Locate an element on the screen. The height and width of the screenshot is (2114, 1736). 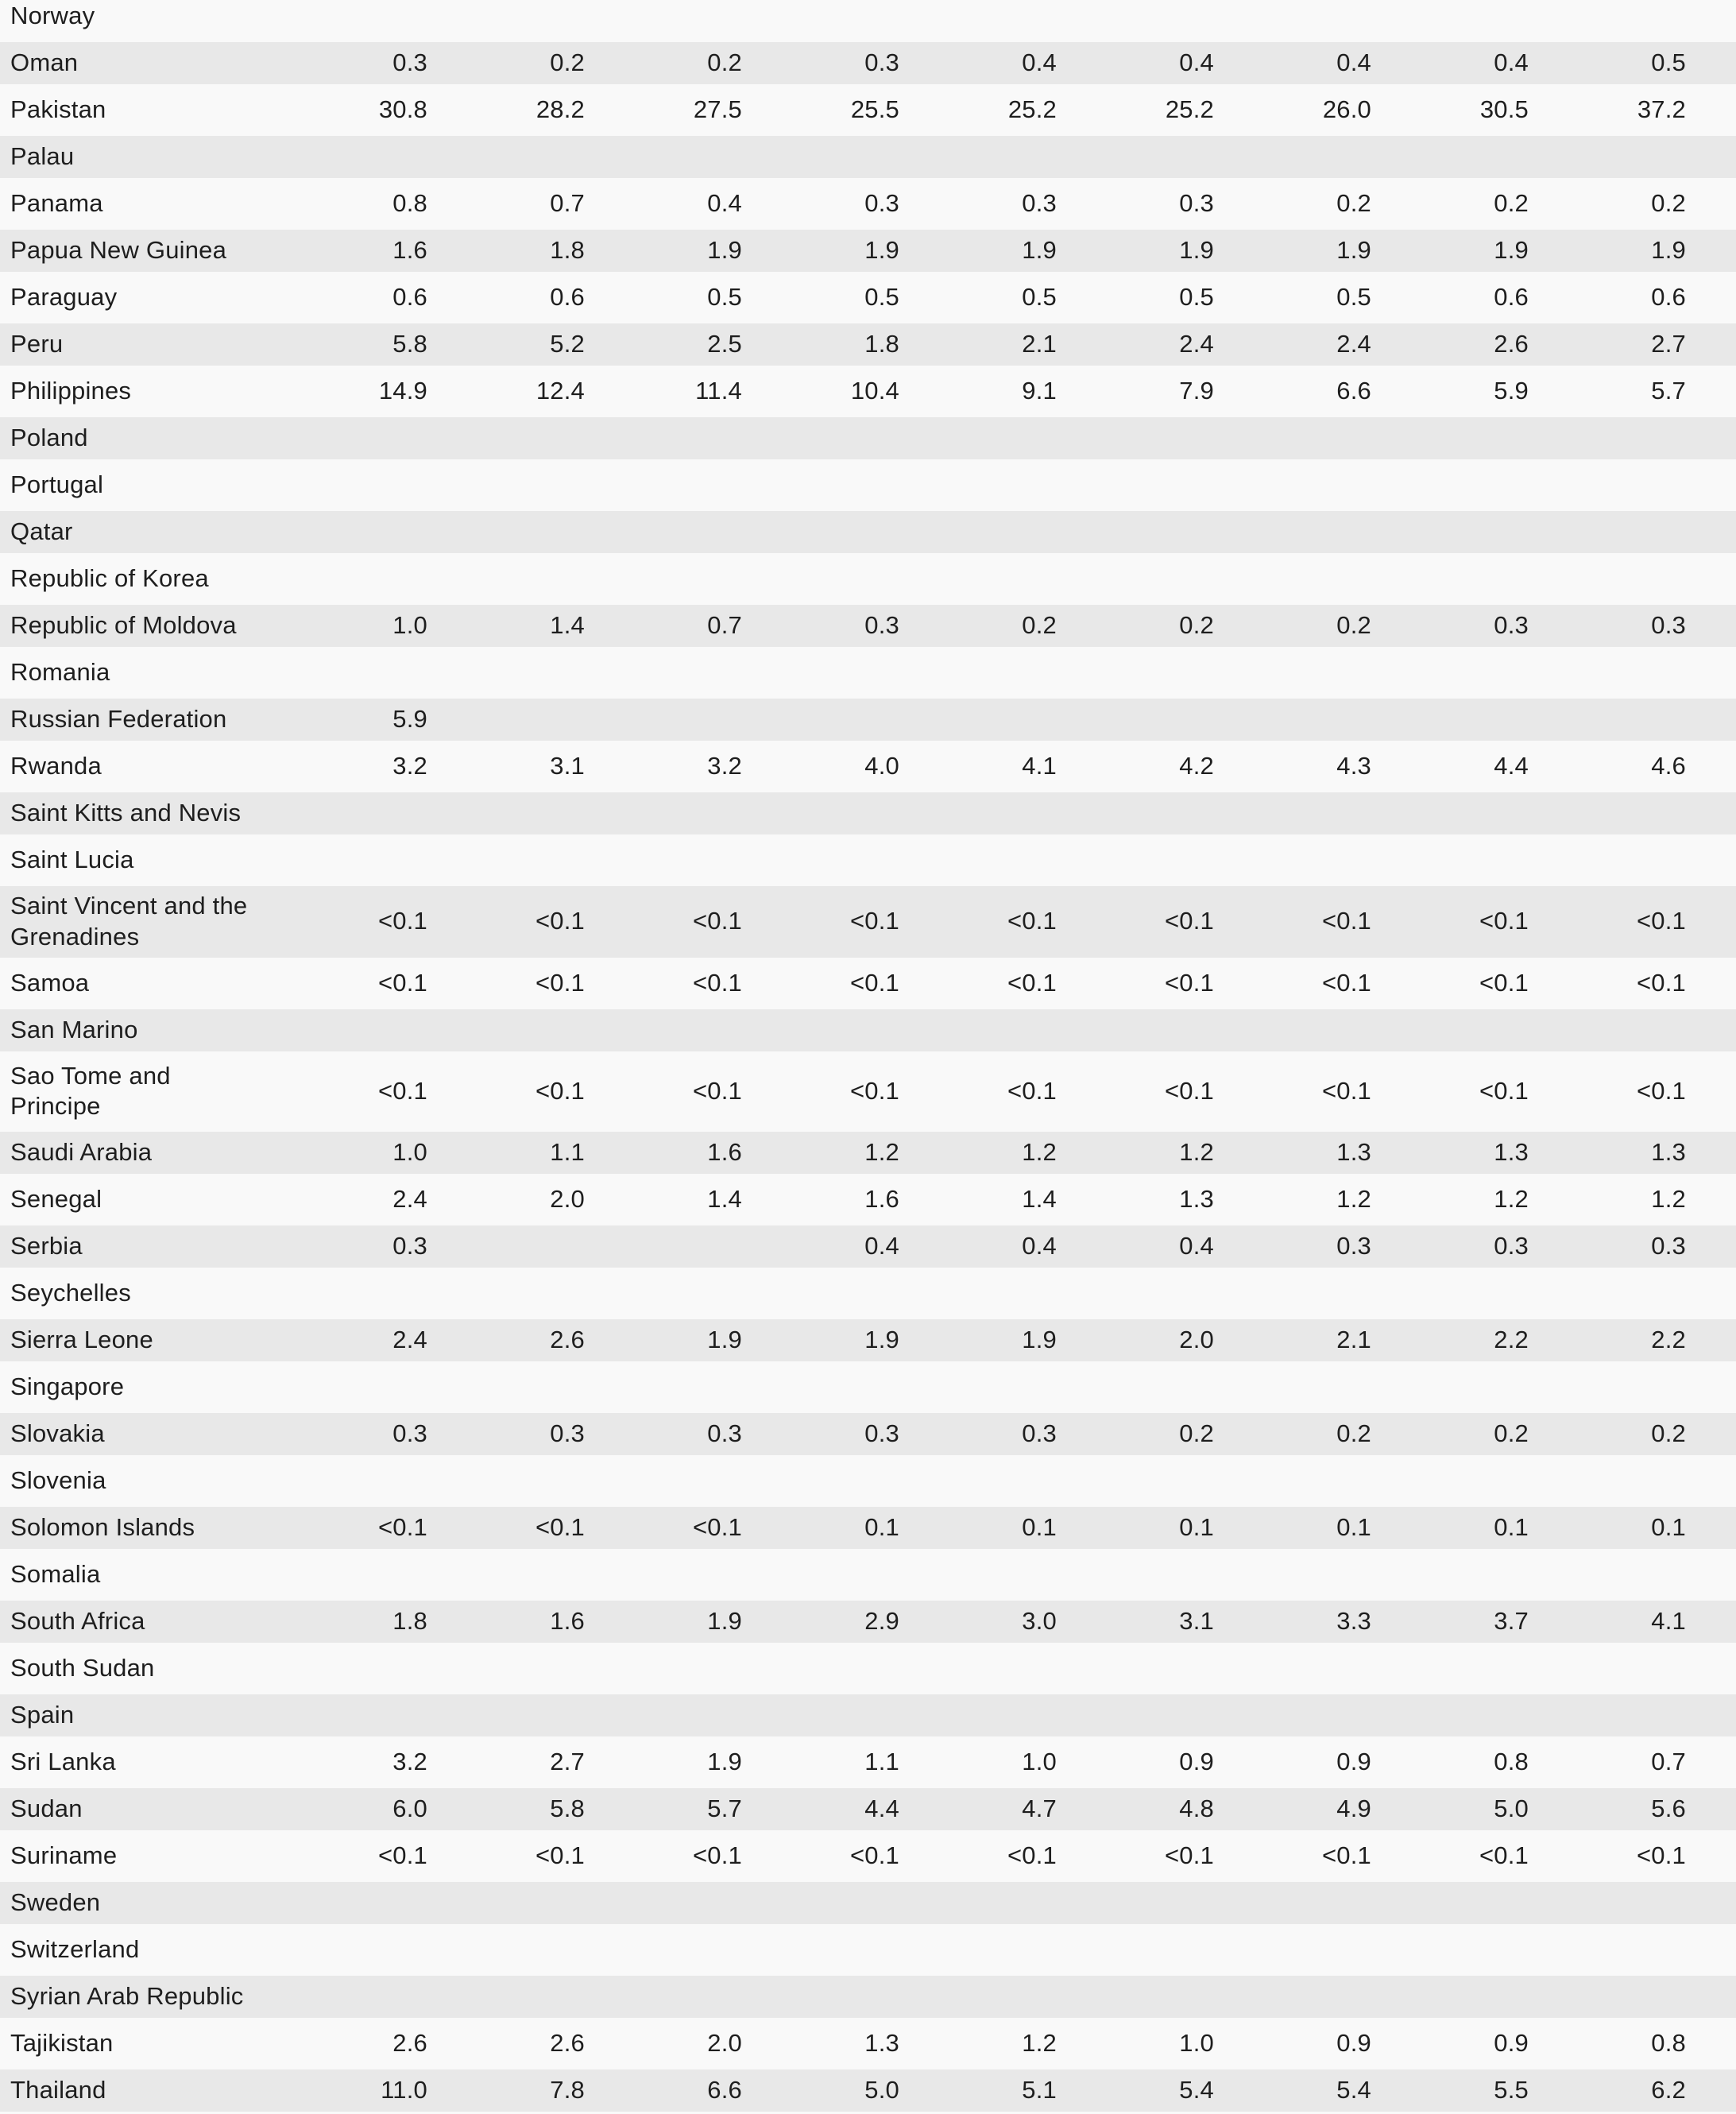
country-cell: Norway is located at coordinates (135, 20).